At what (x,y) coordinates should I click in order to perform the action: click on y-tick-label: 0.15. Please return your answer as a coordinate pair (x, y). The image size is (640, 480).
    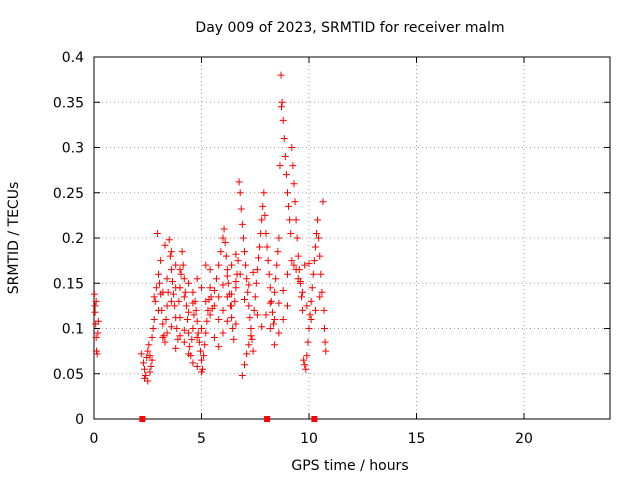
    Looking at the image, I should click on (68, 284).